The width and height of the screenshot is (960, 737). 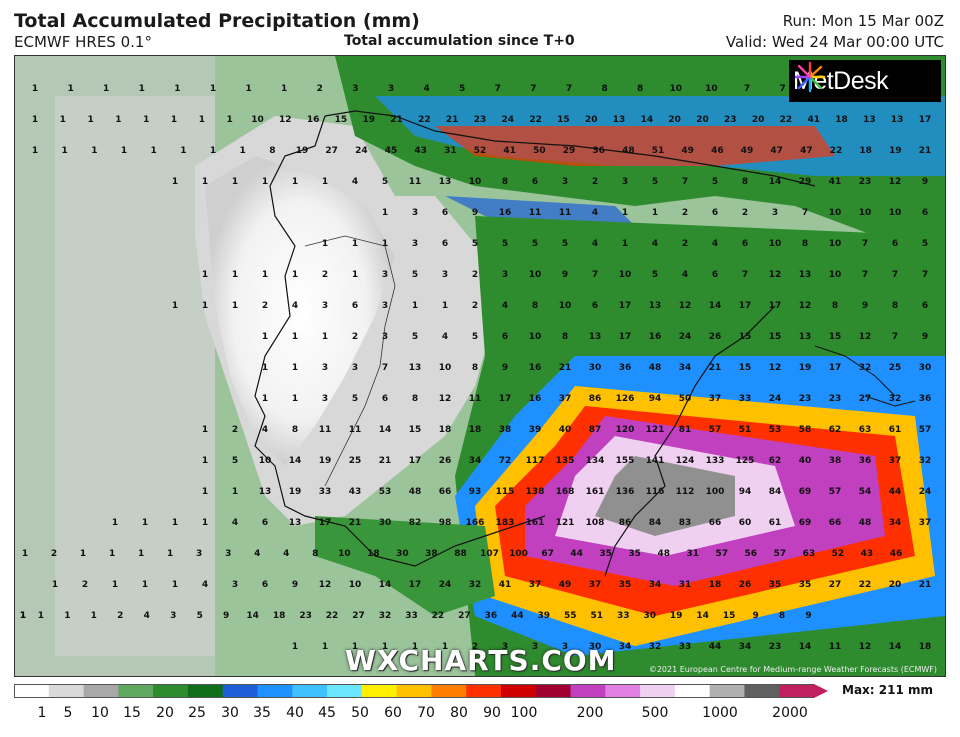 What do you see at coordinates (628, 151) in the screenshot?
I see `grid-value: 48` at bounding box center [628, 151].